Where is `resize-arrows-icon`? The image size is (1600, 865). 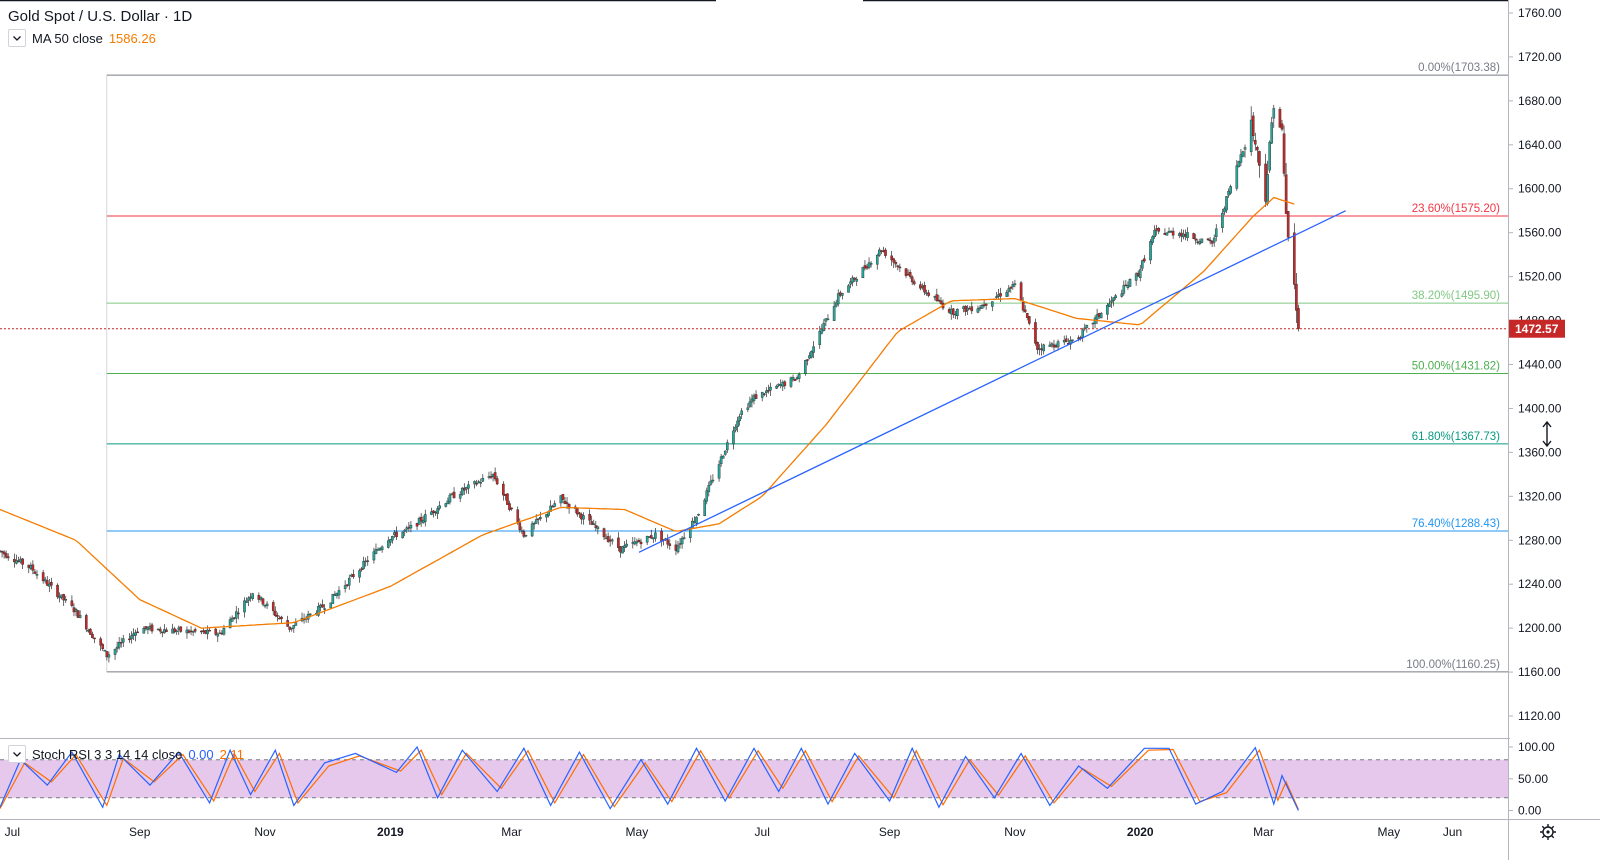
resize-arrows-icon is located at coordinates (1547, 434).